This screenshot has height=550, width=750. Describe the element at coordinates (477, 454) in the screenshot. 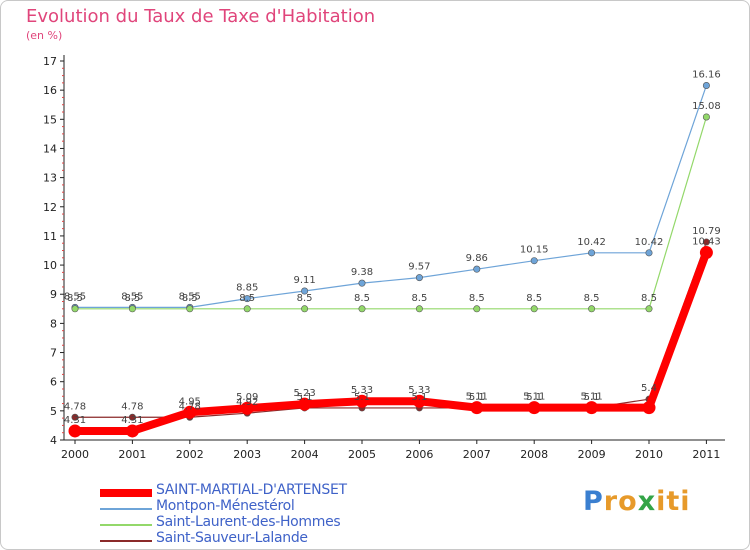

I see `x-tick-label: 2007` at that location.